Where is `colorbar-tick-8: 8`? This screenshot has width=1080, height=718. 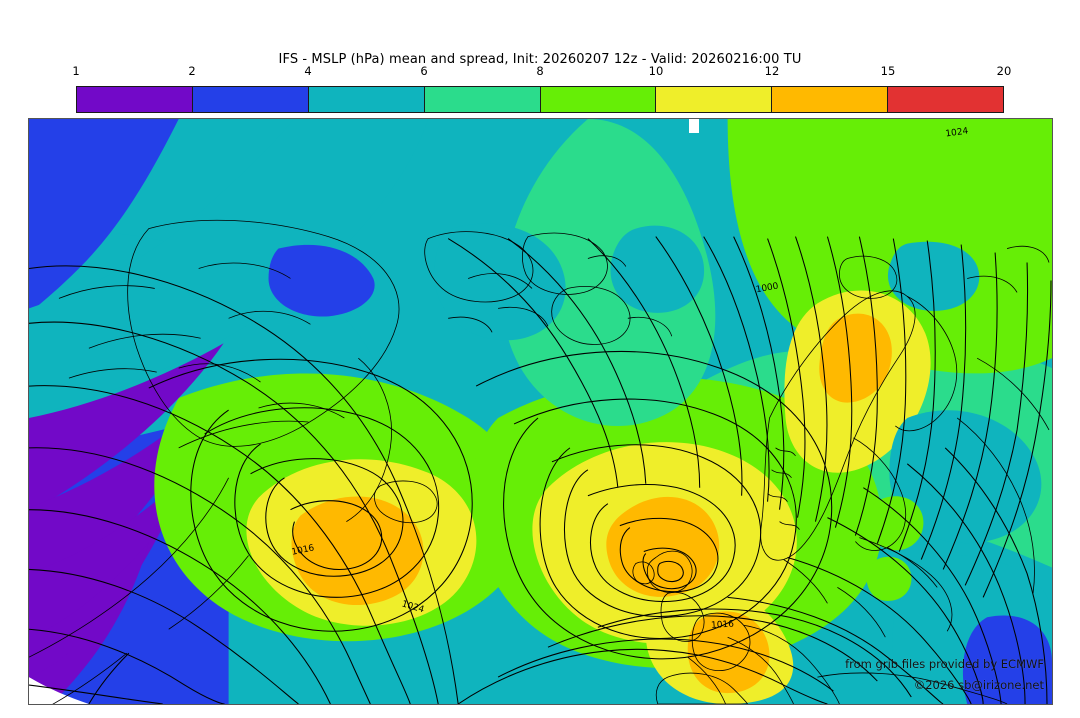
colorbar-tick-8: 8 is located at coordinates (540, 71).